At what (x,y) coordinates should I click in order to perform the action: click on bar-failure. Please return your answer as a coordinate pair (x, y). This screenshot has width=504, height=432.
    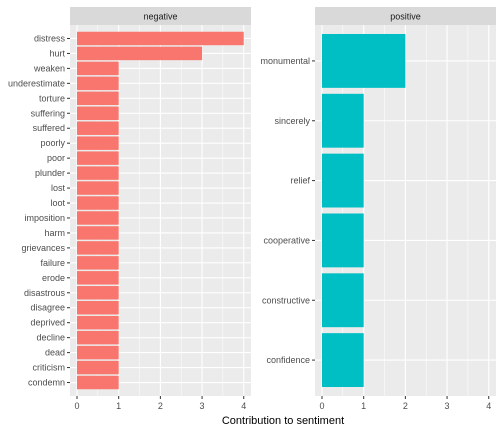
    Looking at the image, I should click on (98, 263).